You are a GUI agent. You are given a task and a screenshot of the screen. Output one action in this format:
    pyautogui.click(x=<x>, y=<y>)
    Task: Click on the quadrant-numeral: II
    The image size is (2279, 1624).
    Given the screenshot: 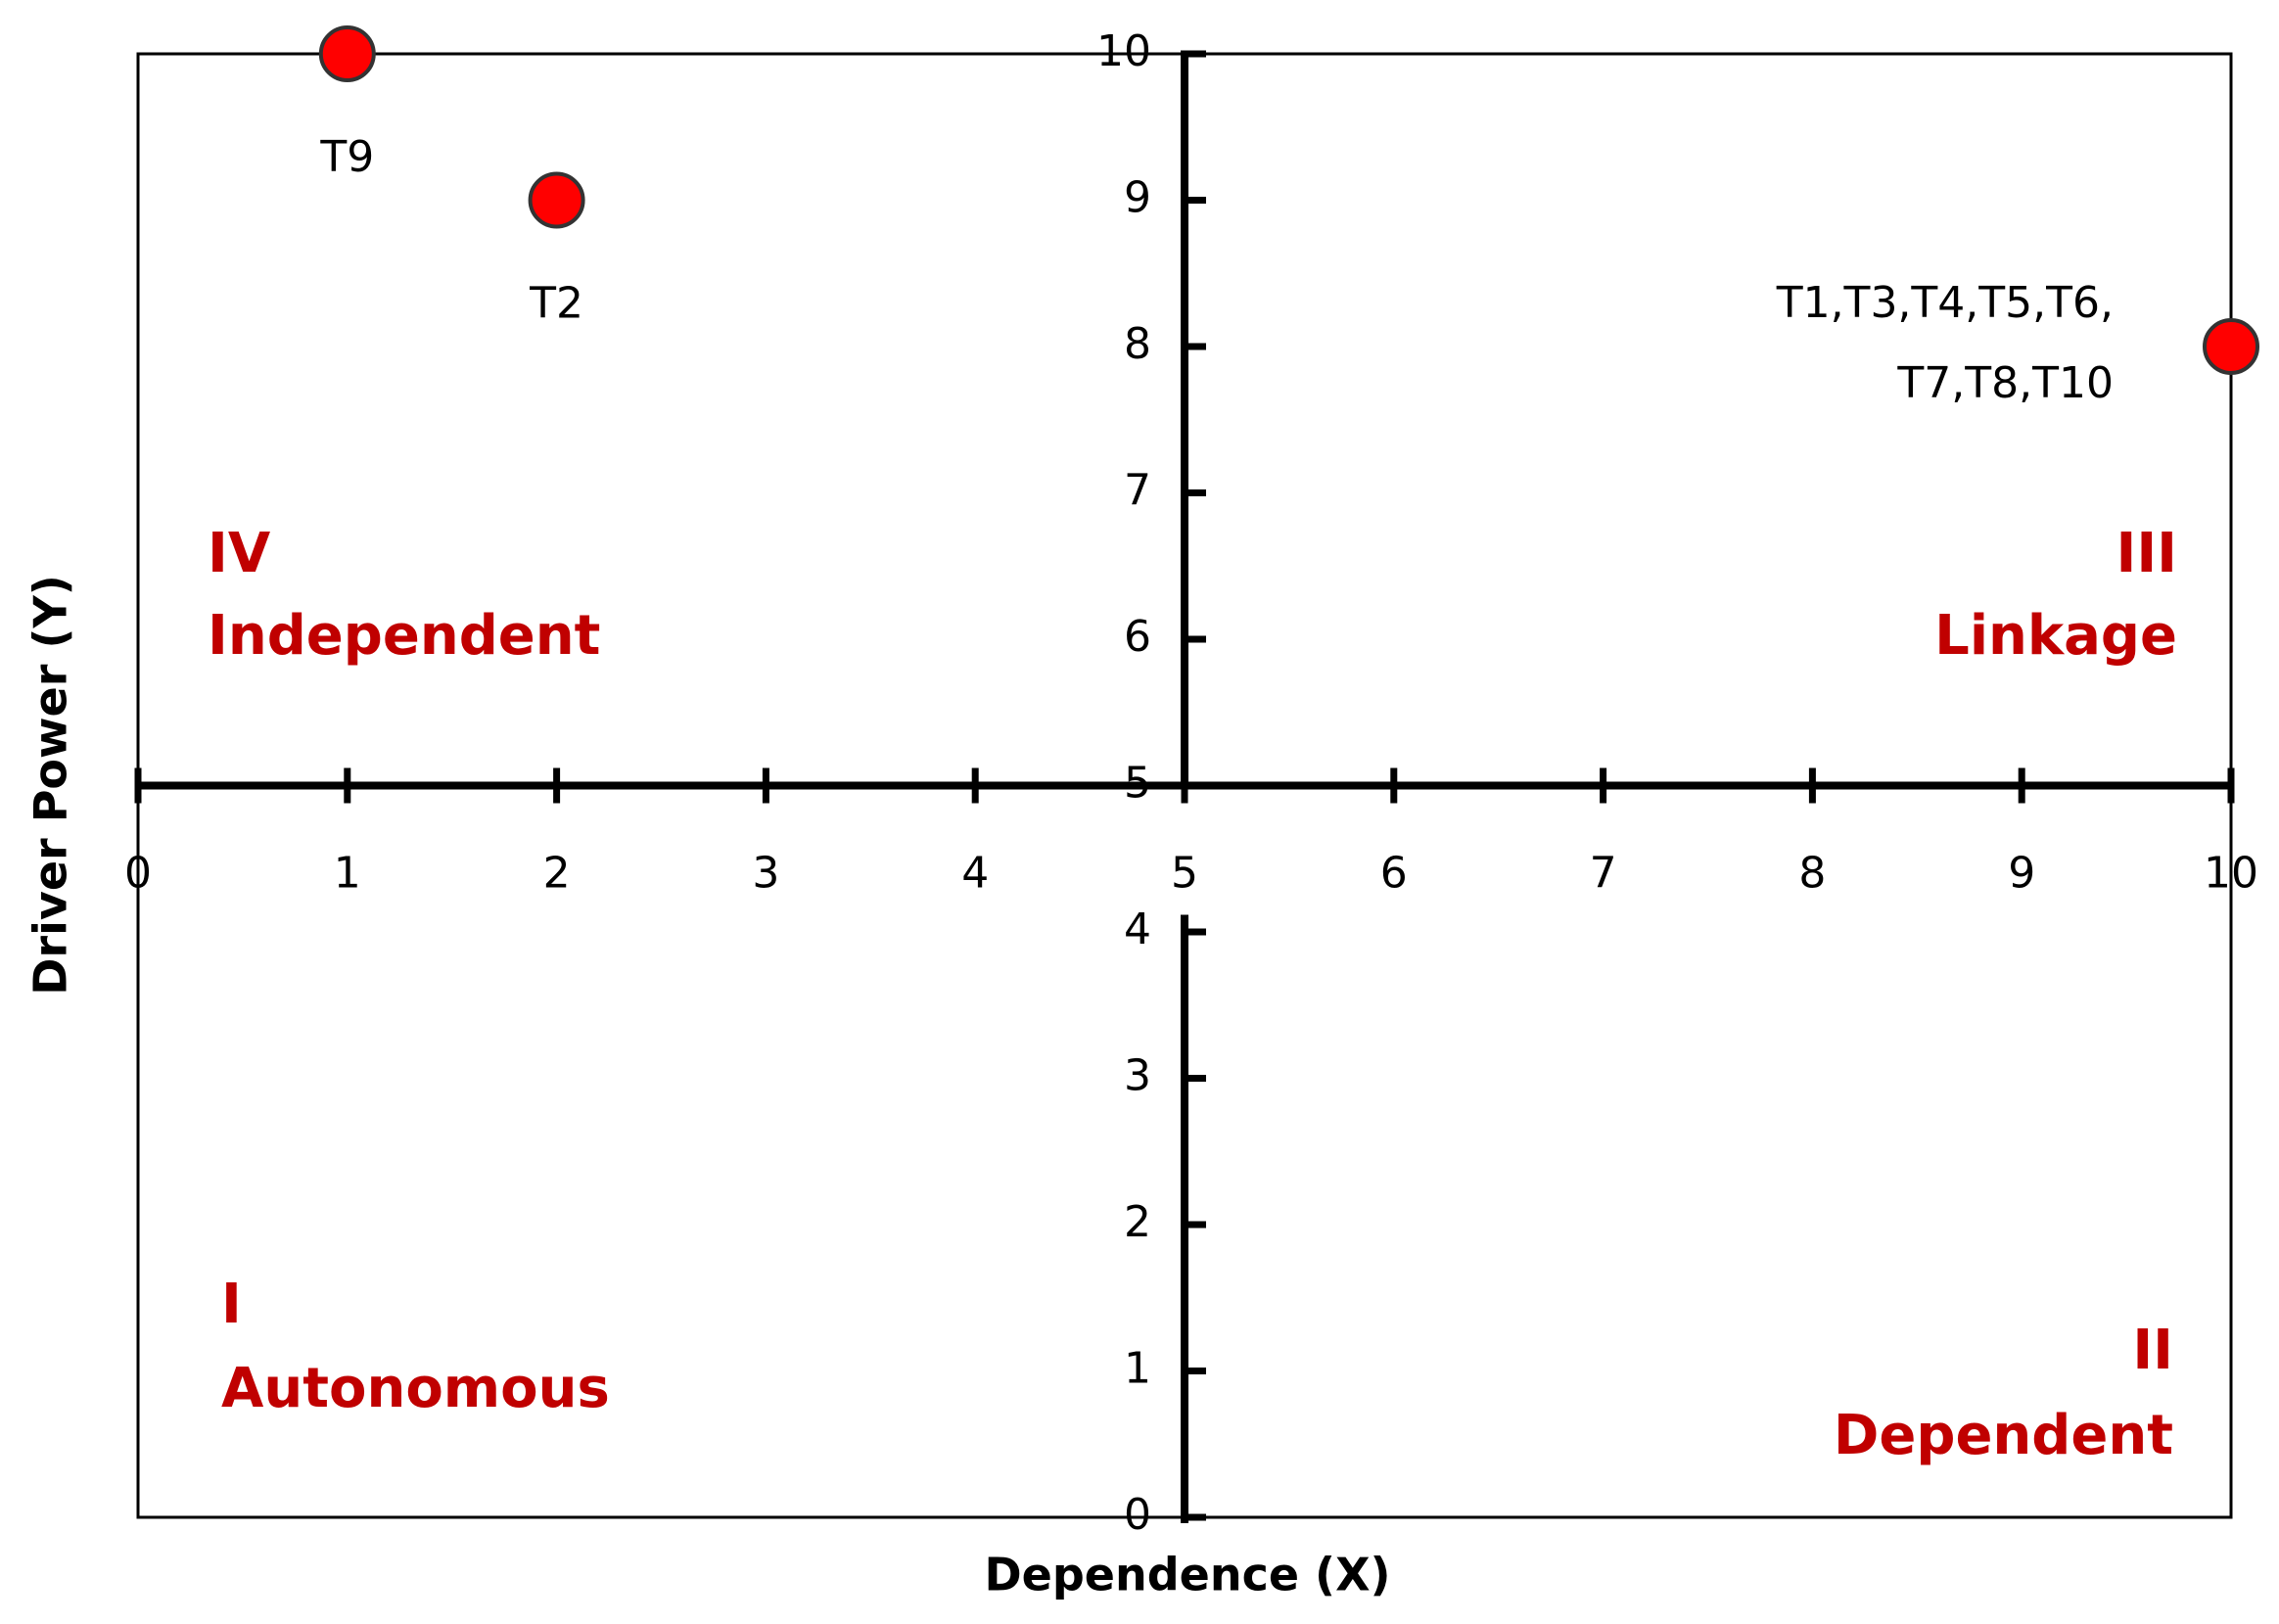 What is the action you would take?
    pyautogui.click(x=2152, y=1350)
    